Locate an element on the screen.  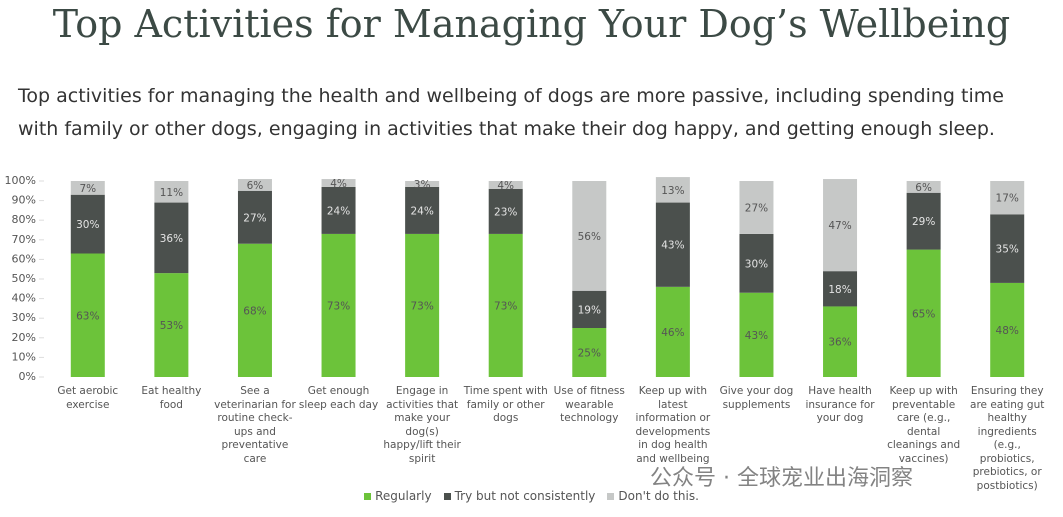
data-label: 25% is located at coordinates (589, 354).